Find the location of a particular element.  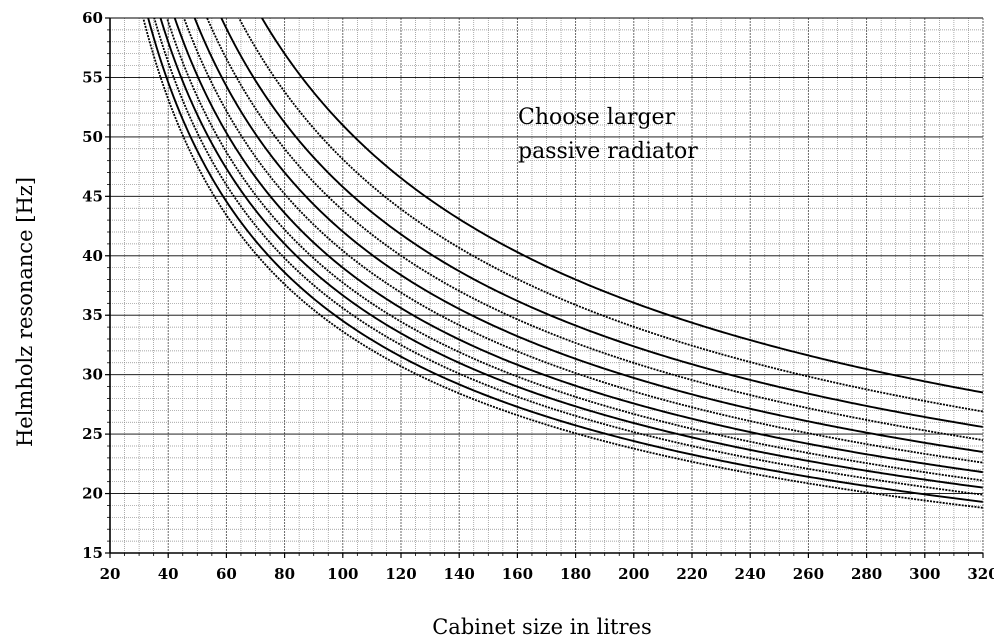

x-tick-label: 160 is located at coordinates (517, 574).